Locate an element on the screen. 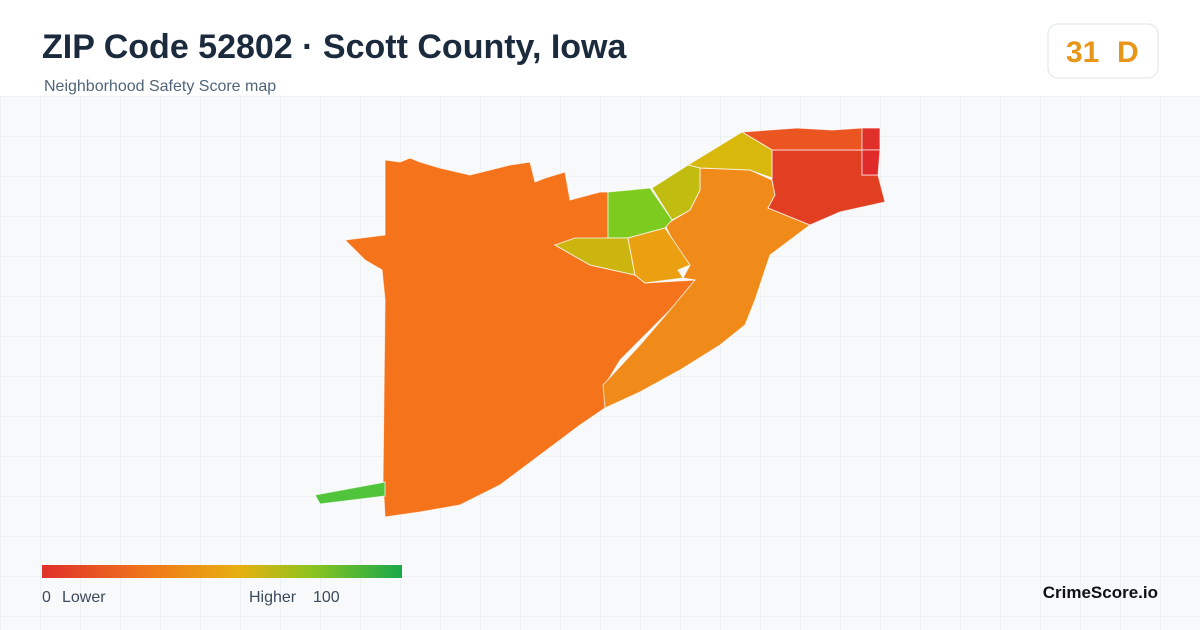 Image resolution: width=1200 pixels, height=630 pixels. legend-min: 0 is located at coordinates (46, 597).